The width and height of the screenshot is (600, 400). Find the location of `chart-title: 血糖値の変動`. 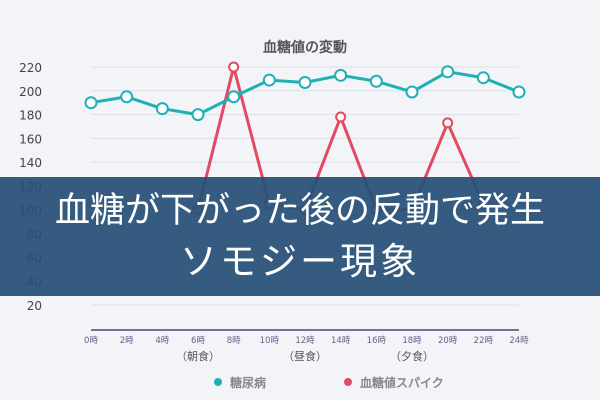

chart-title: 血糖値の変動 is located at coordinates (305, 47).